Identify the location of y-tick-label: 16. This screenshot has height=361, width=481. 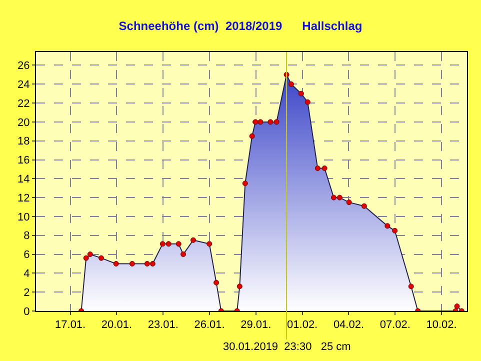
(24, 160).